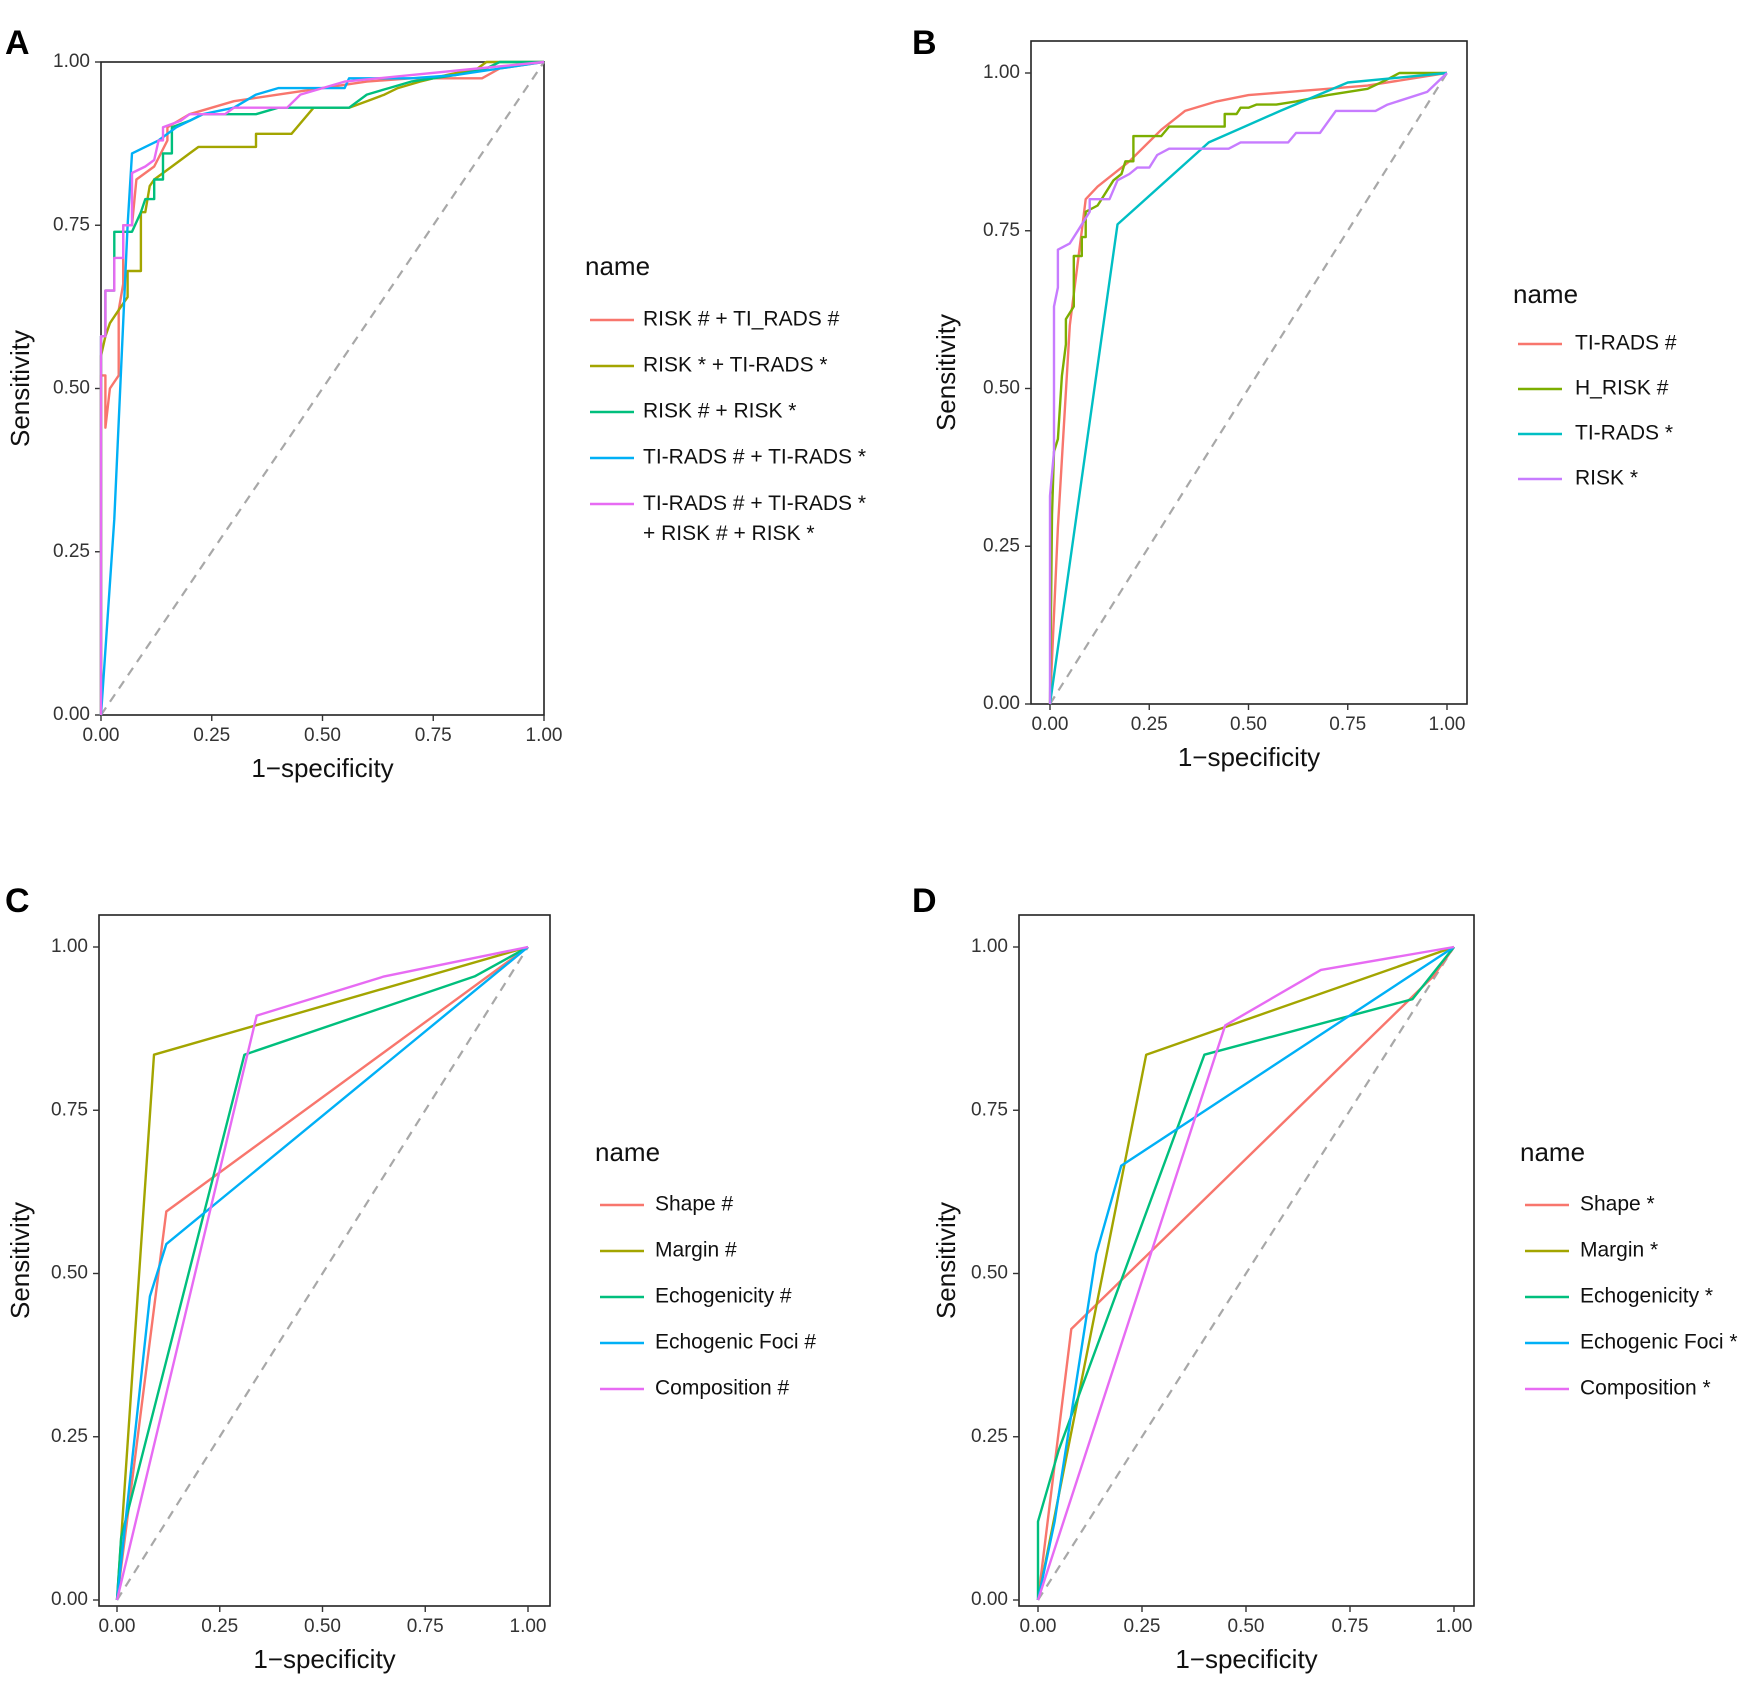 The height and width of the screenshot is (1705, 1748). What do you see at coordinates (719, 411) in the screenshot?
I see `legend-label: RISK # + RISK *` at bounding box center [719, 411].